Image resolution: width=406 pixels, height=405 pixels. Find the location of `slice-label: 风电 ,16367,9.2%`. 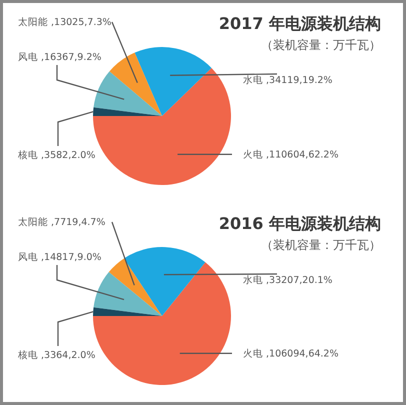

slice-label: 风电 ,16367,9.2% is located at coordinates (60, 57).